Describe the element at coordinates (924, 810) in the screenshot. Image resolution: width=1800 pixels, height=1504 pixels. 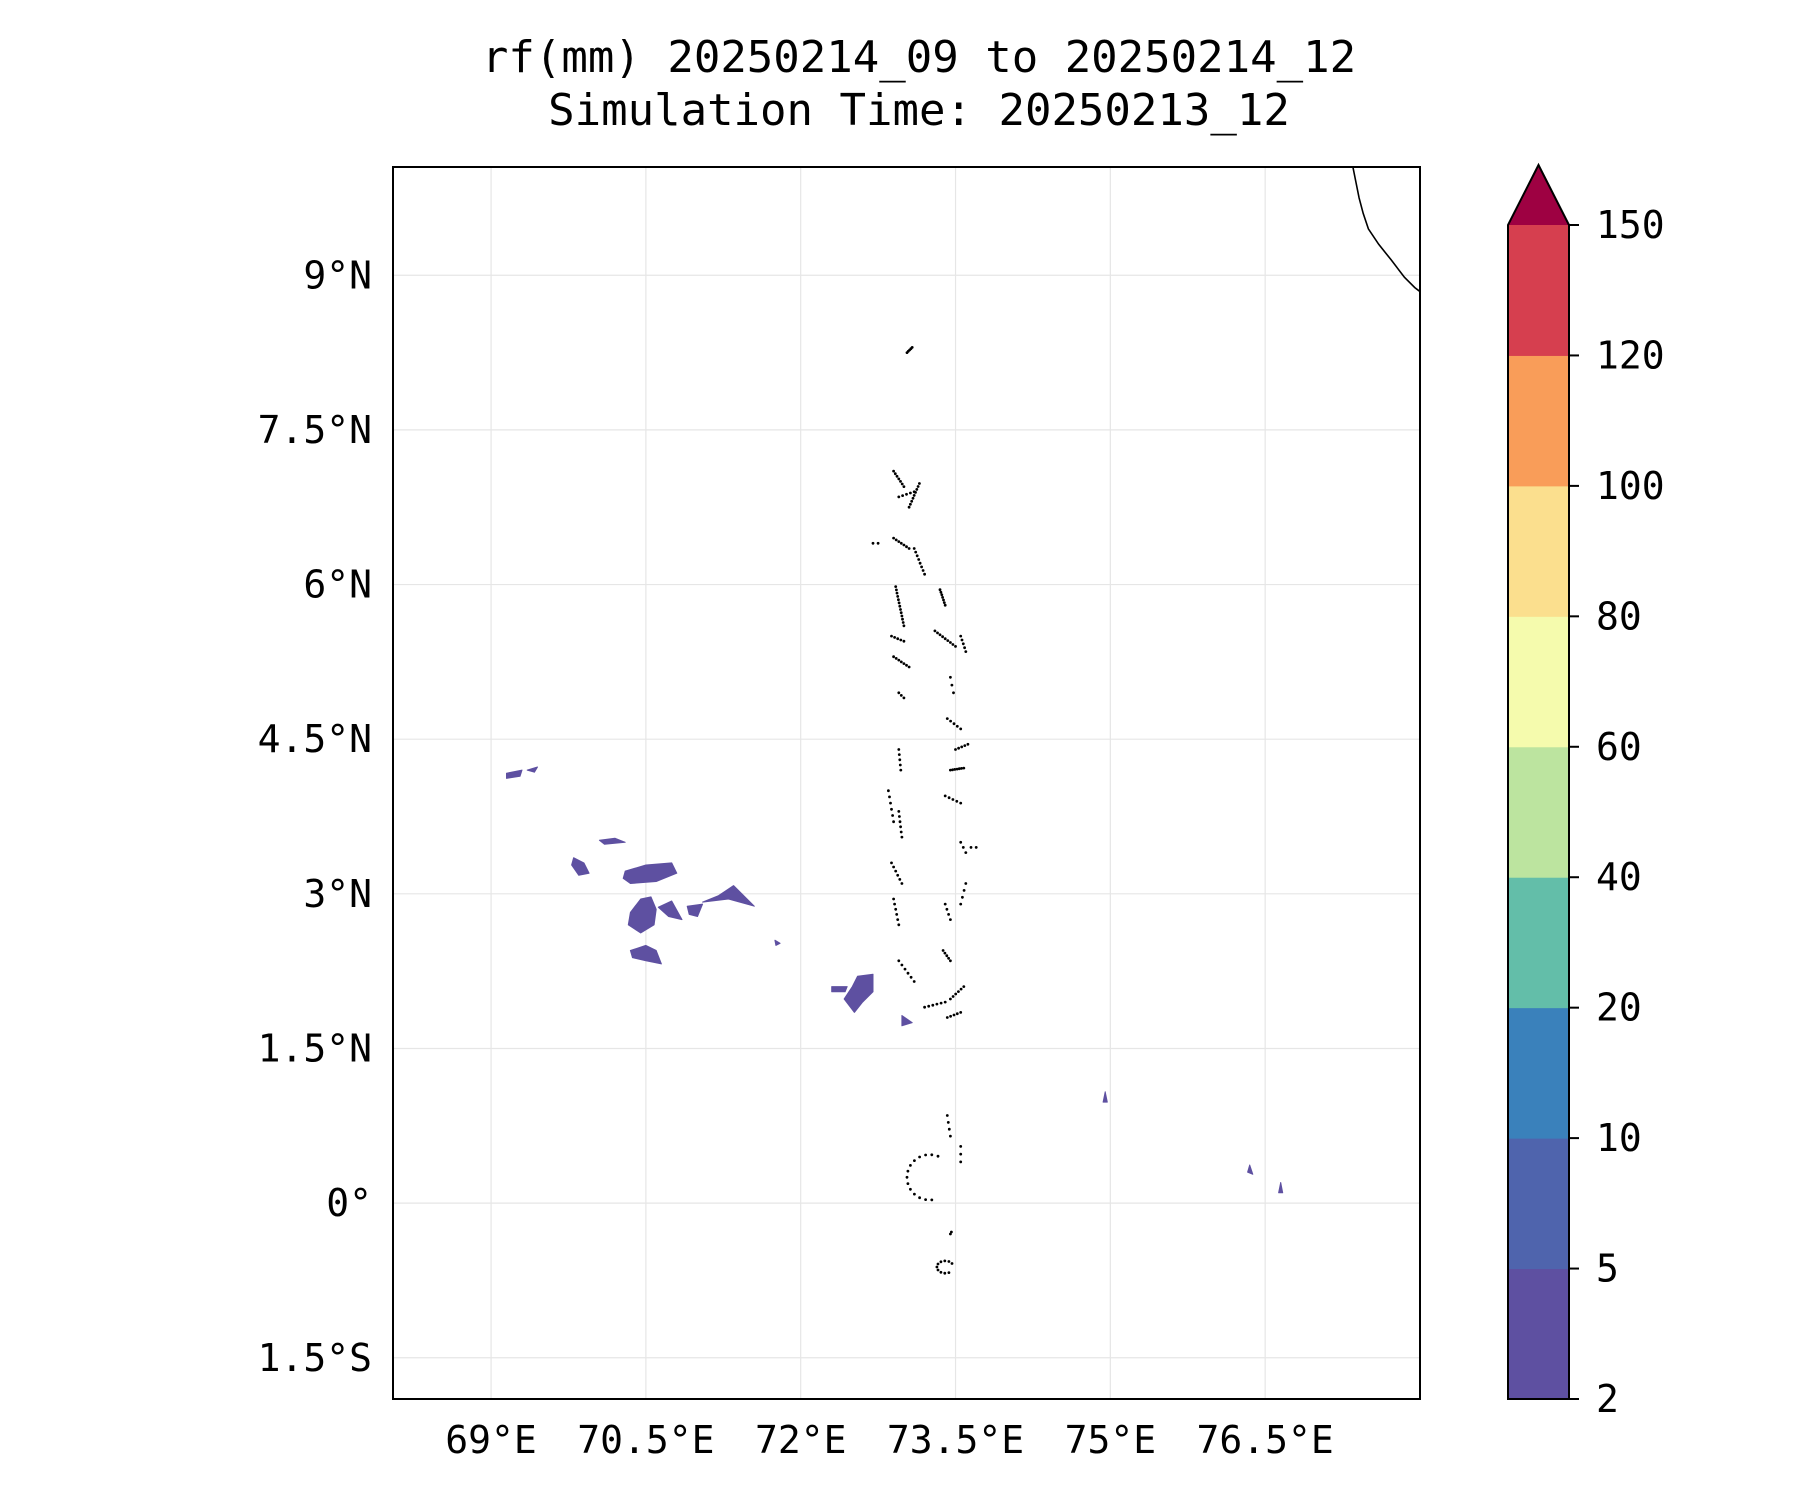
I see `island-outlines` at that location.